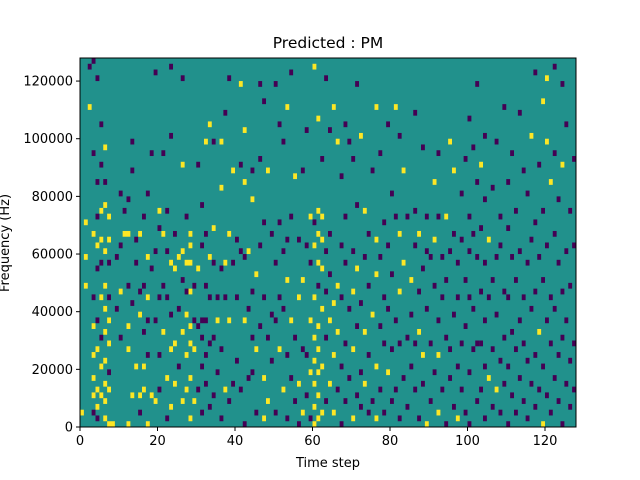 The height and width of the screenshot is (480, 640). I want to click on x-tick-label: 80, so click(390, 441).